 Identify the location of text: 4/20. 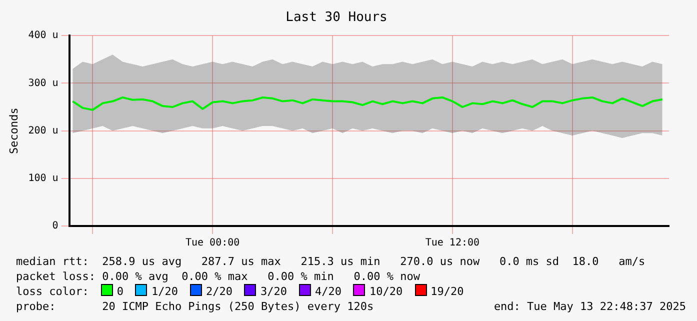
(328, 291).